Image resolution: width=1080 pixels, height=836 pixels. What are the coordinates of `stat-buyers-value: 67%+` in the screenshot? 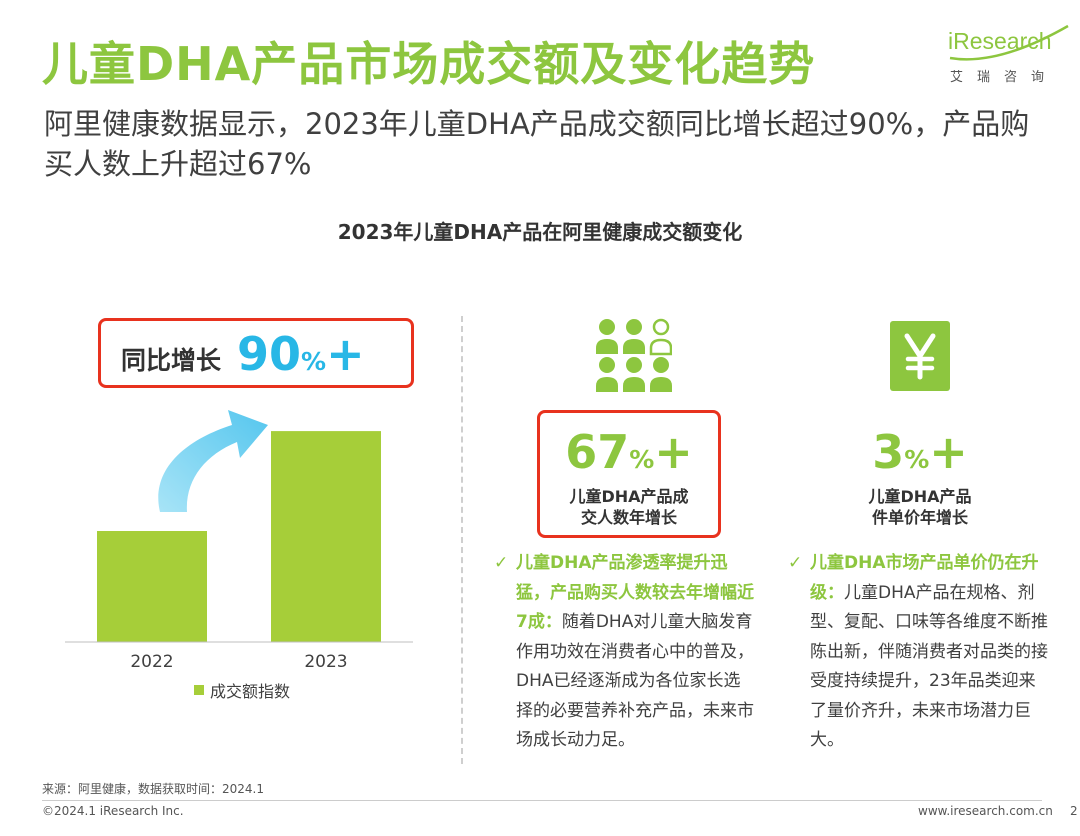 It's located at (629, 456).